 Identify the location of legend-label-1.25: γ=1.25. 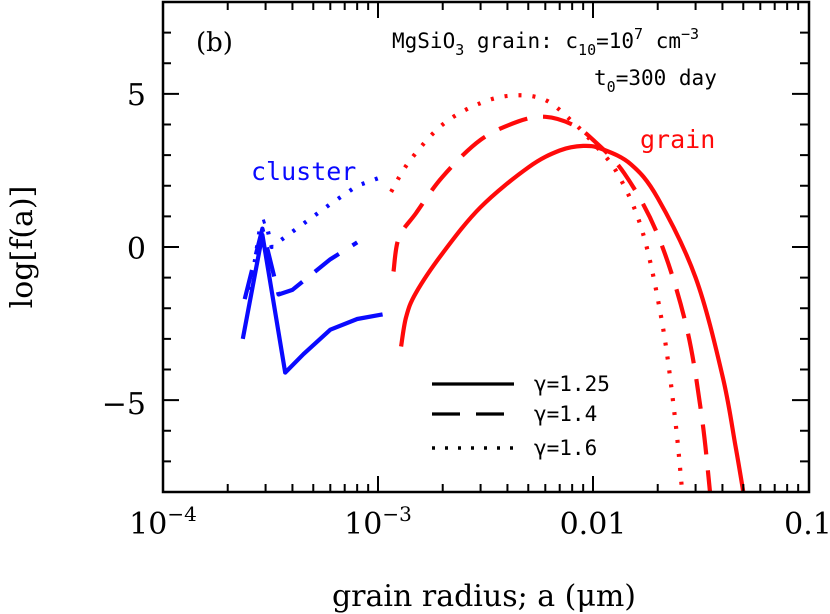
(572, 384).